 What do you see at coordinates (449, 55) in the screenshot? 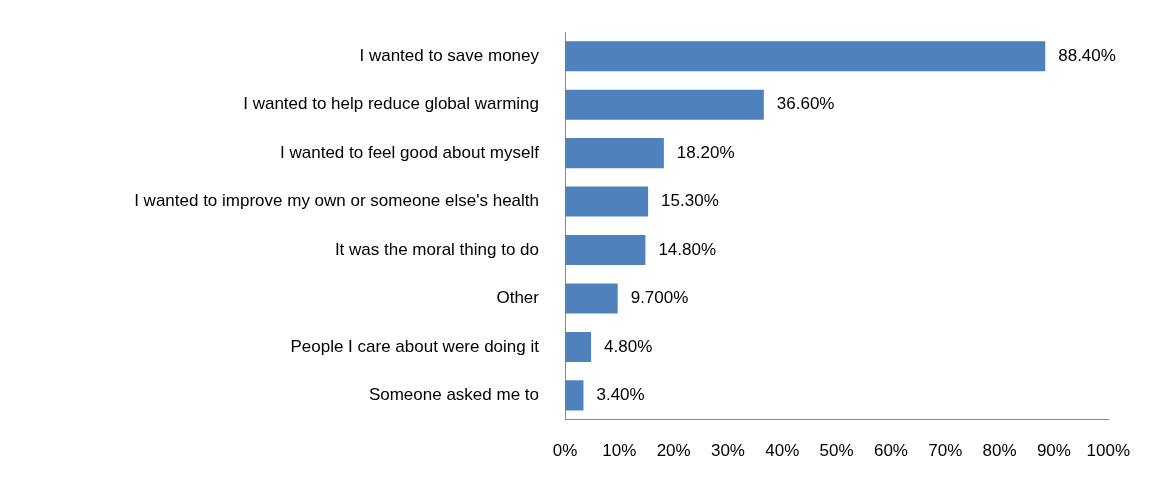
I see `y-tick-label: I wanted to save money` at bounding box center [449, 55].